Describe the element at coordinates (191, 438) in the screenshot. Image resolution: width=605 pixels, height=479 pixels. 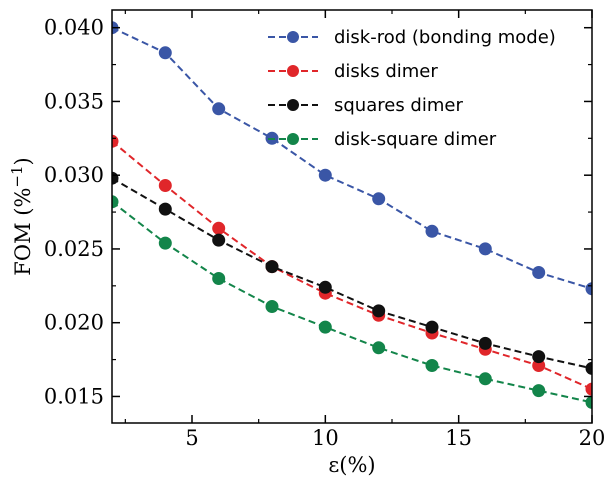
I see `x-tick-label: 5` at that location.